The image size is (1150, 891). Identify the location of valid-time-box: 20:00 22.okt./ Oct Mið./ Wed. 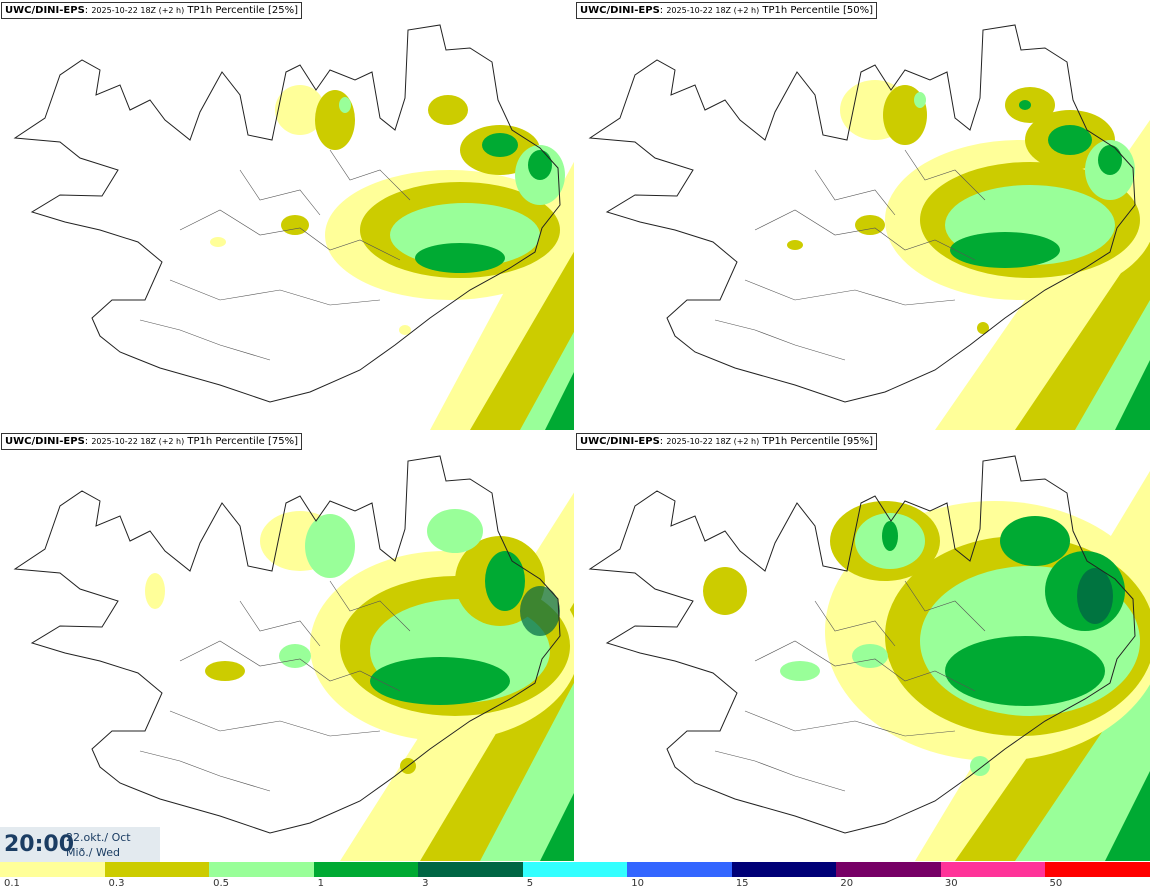
(80, 844).